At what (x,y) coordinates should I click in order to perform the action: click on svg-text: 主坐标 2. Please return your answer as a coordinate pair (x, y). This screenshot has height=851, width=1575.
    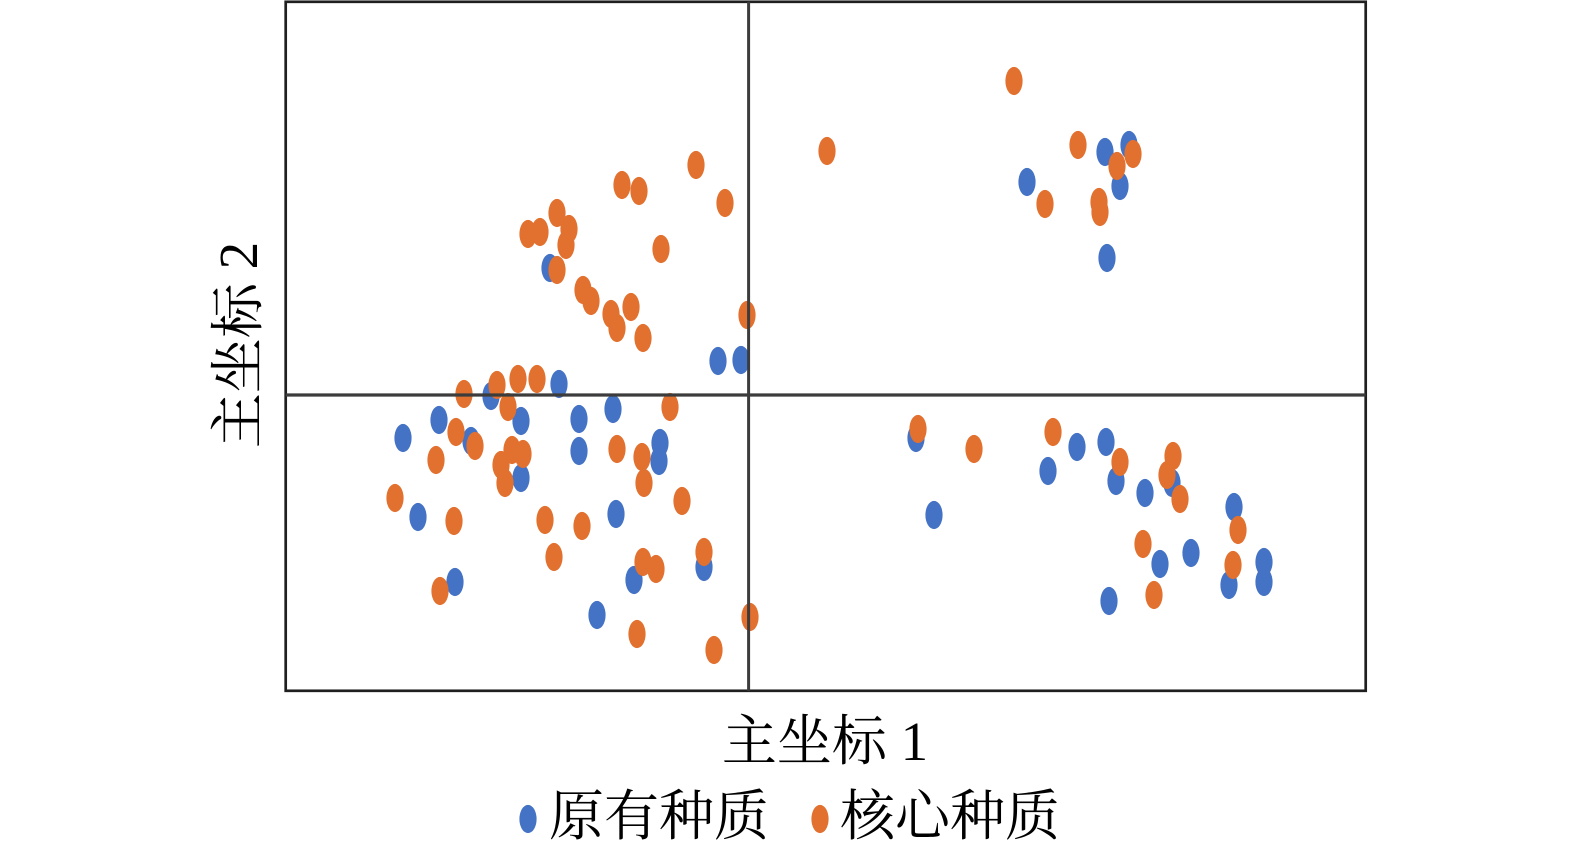
    Looking at the image, I should click on (238, 345).